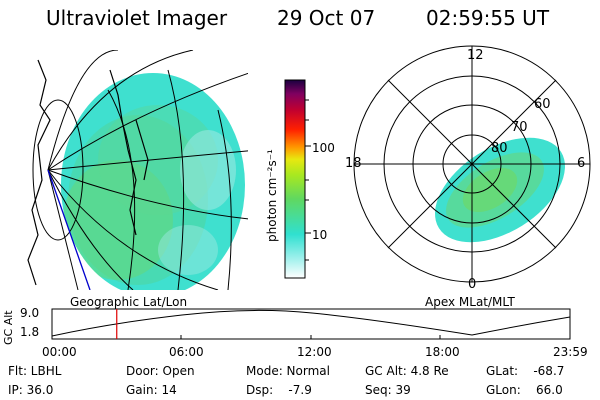  Describe the element at coordinates (30, 313) in the screenshot. I see `altitude-ytick-high: 9.0` at that location.